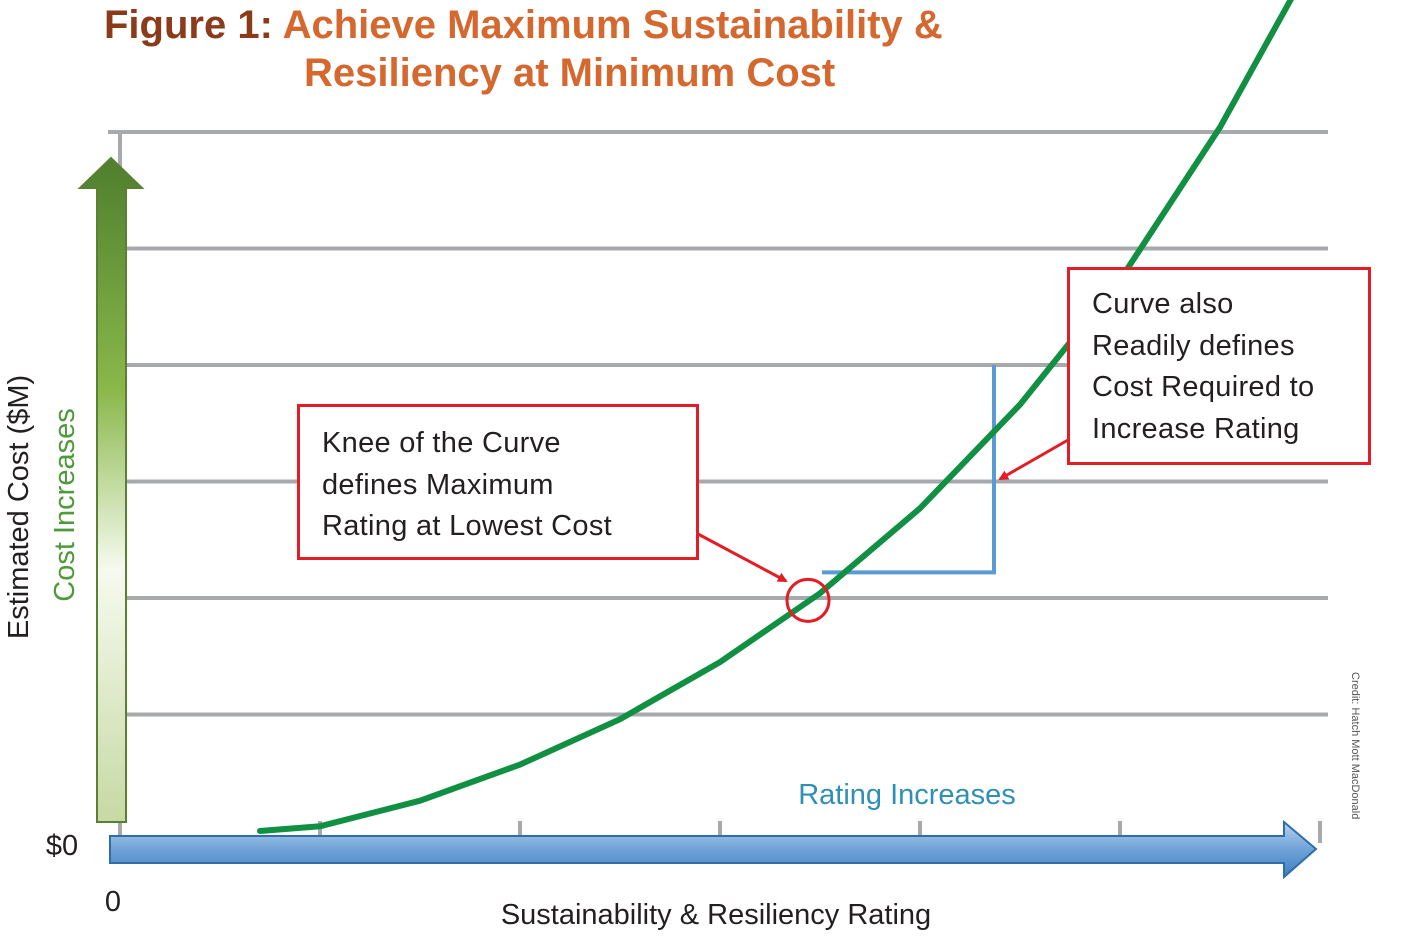 The image size is (1401, 948). What do you see at coordinates (113, 902) in the screenshot?
I see `x-tick-label-zero: 0` at bounding box center [113, 902].